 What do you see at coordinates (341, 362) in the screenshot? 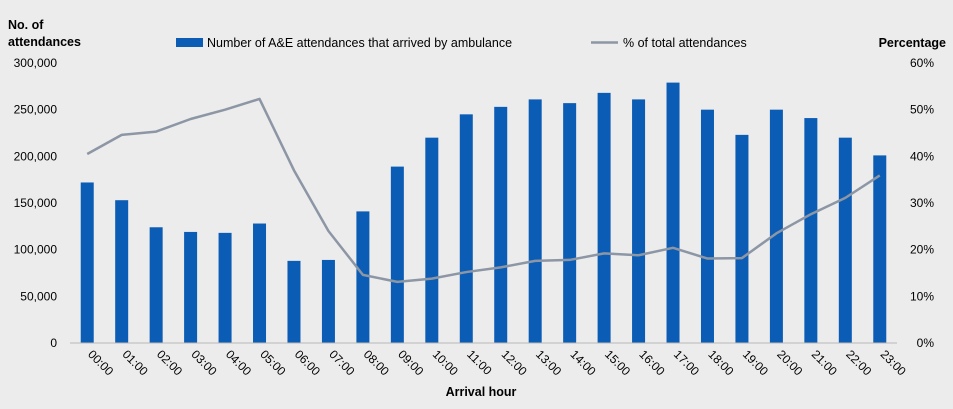
I see `x-tick-label: 07:00` at bounding box center [341, 362].